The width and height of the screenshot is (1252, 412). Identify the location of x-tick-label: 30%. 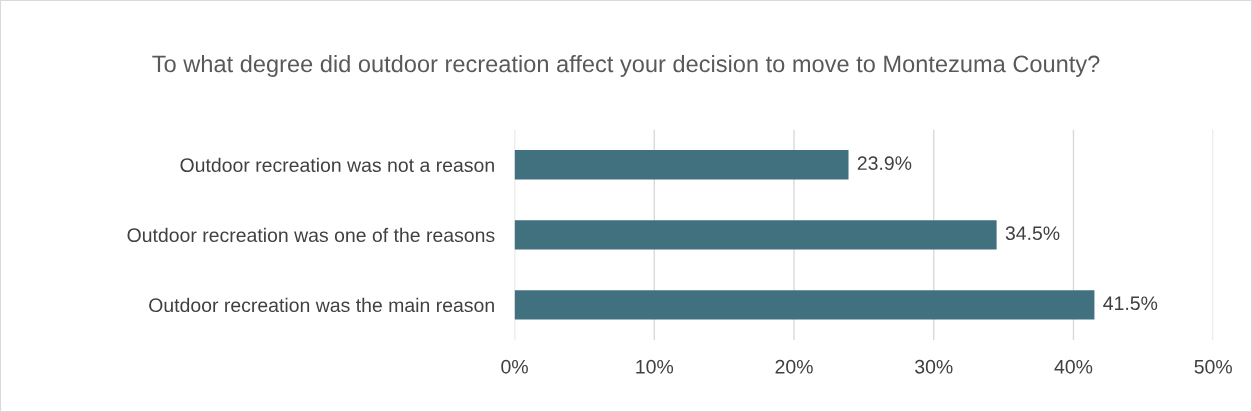
(934, 366).